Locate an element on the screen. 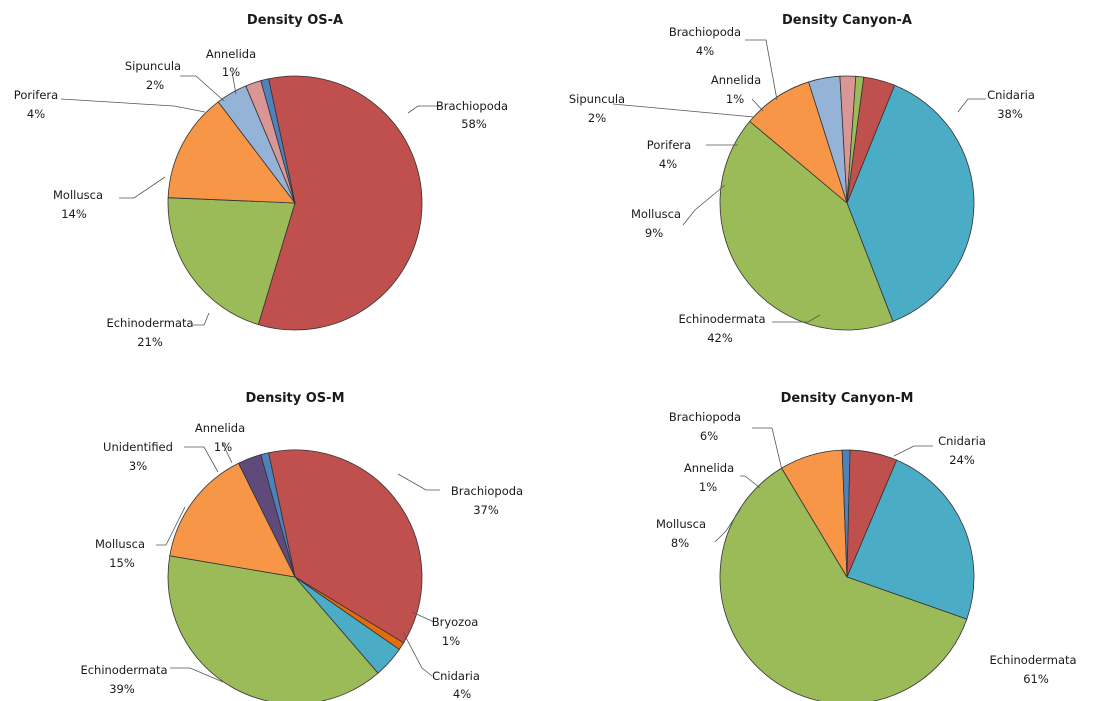 This screenshot has width=1104, height=701. data-label: Mollusca 15% is located at coordinates (120, 553).